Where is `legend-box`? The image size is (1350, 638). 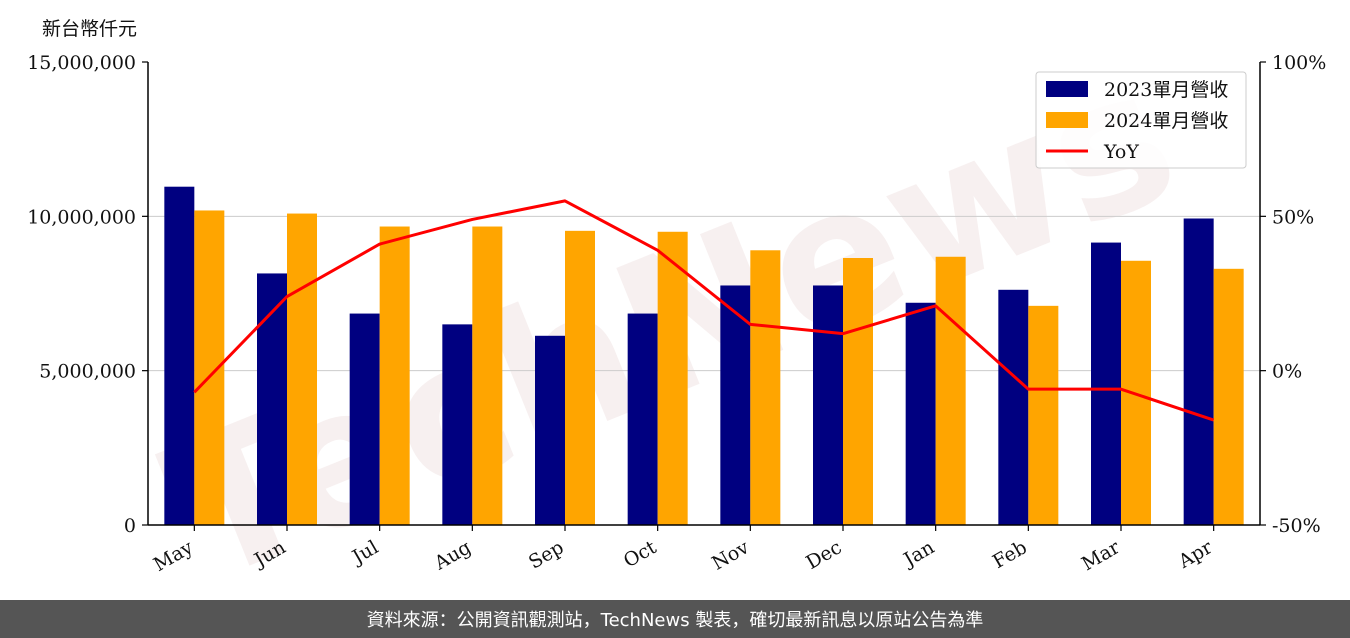 legend-box is located at coordinates (1141, 120).